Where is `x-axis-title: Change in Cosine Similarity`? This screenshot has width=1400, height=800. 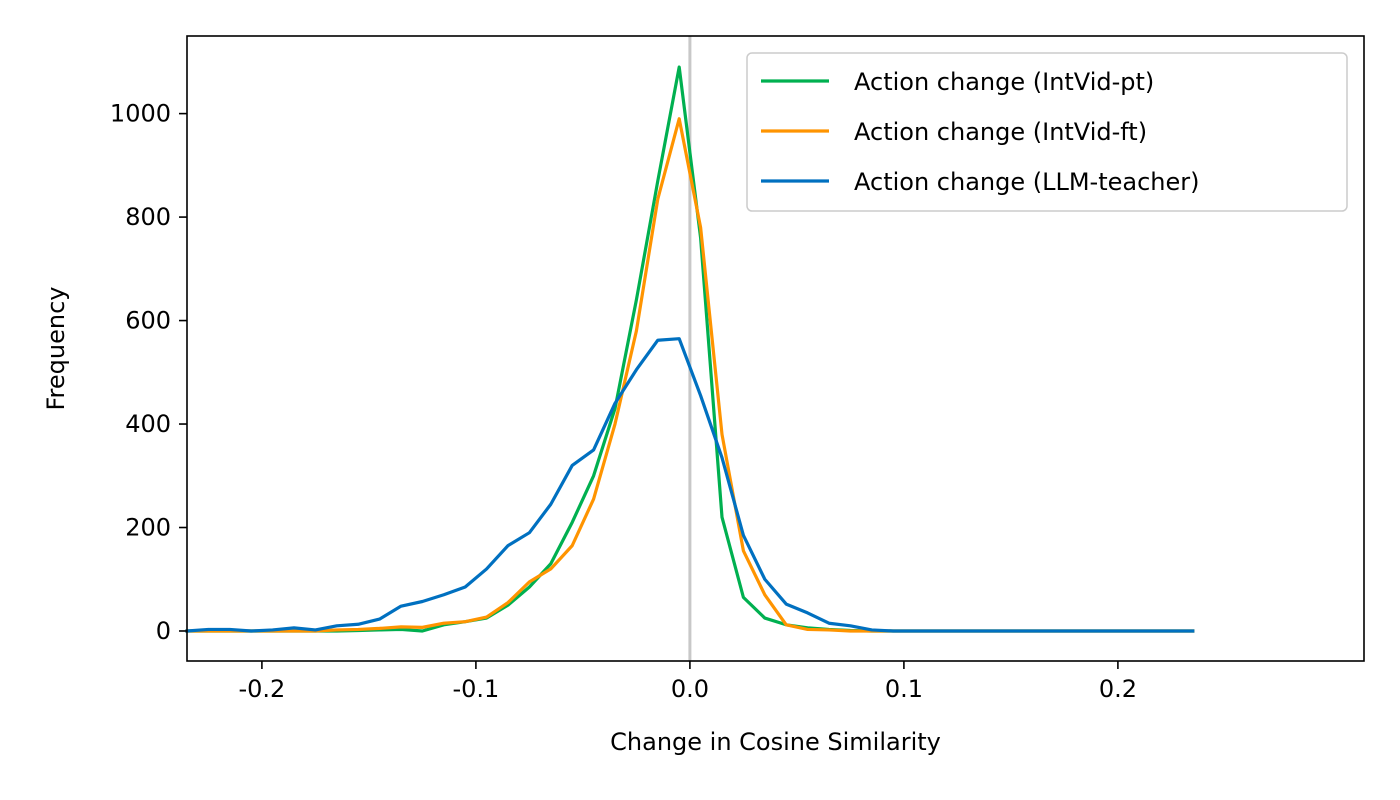 x-axis-title: Change in Cosine Similarity is located at coordinates (775, 742).